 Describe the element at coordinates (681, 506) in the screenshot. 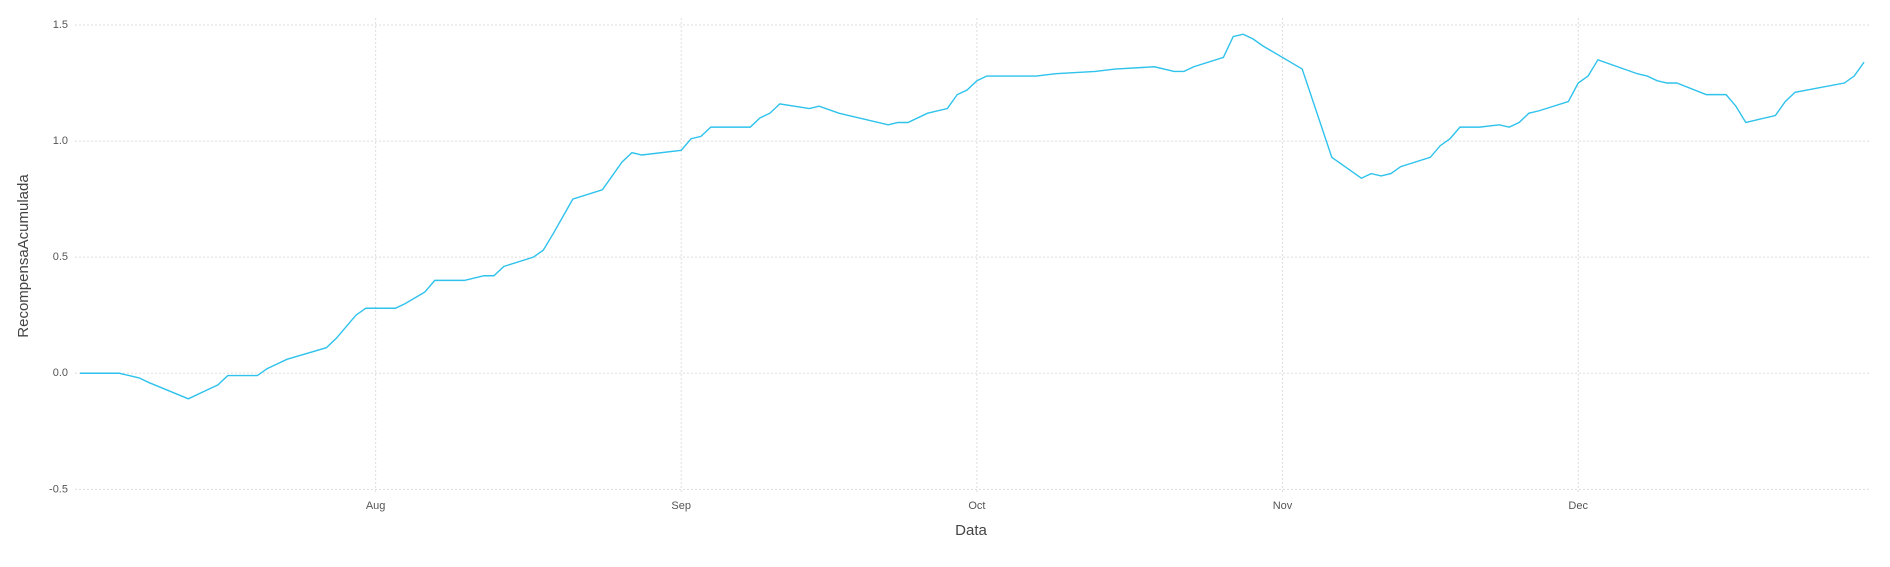

I see `x-tick-label: Sep` at that location.